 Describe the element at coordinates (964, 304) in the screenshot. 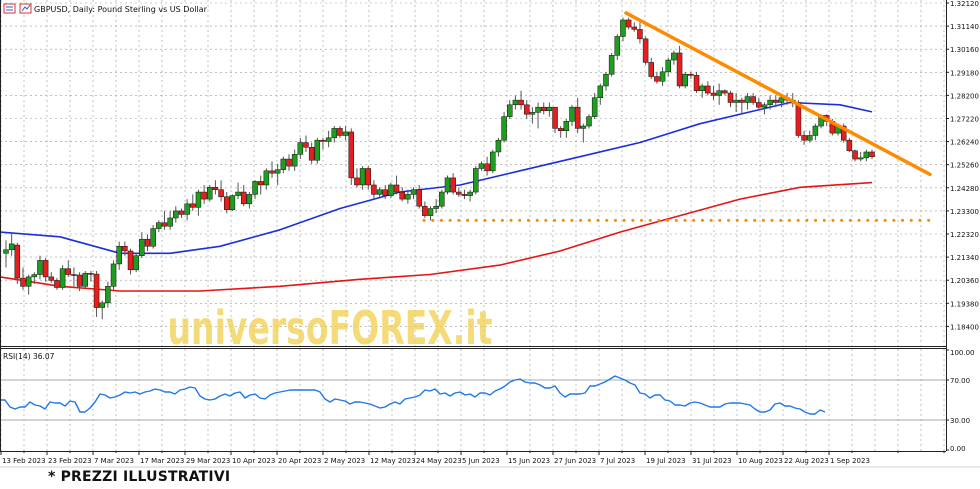

I see `price-axis-label: 1.19380` at that location.